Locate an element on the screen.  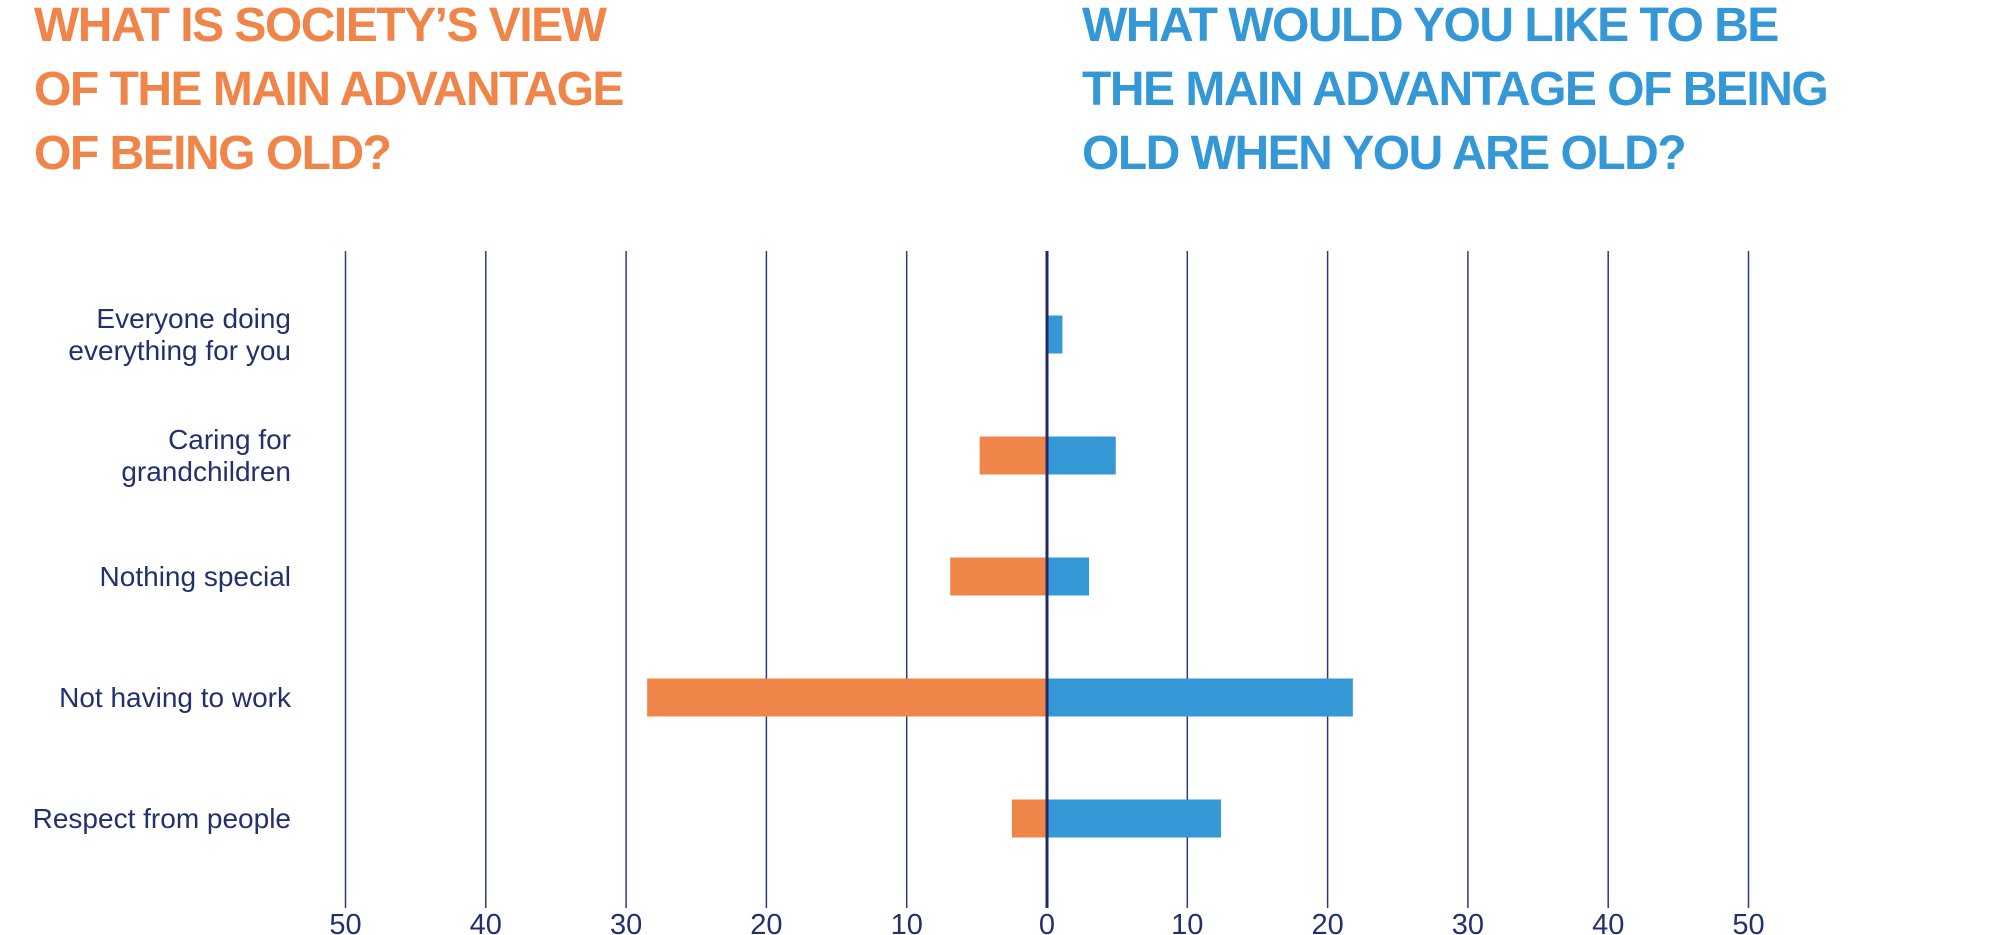
category-label: Everyone doing everything for you is located at coordinates (179, 334).